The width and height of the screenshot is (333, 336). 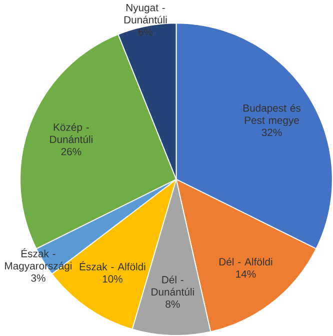 What do you see at coordinates (145, 32) in the screenshot?
I see `data-label: 6%` at bounding box center [145, 32].